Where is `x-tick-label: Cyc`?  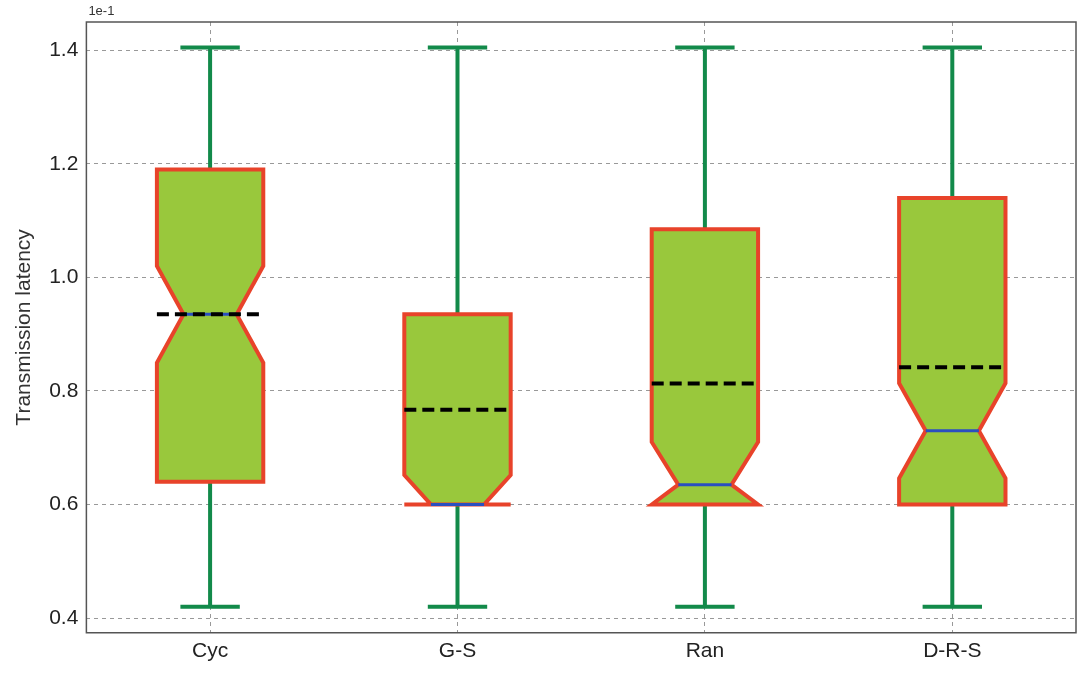
x-tick-label: Cyc is located at coordinates (210, 650).